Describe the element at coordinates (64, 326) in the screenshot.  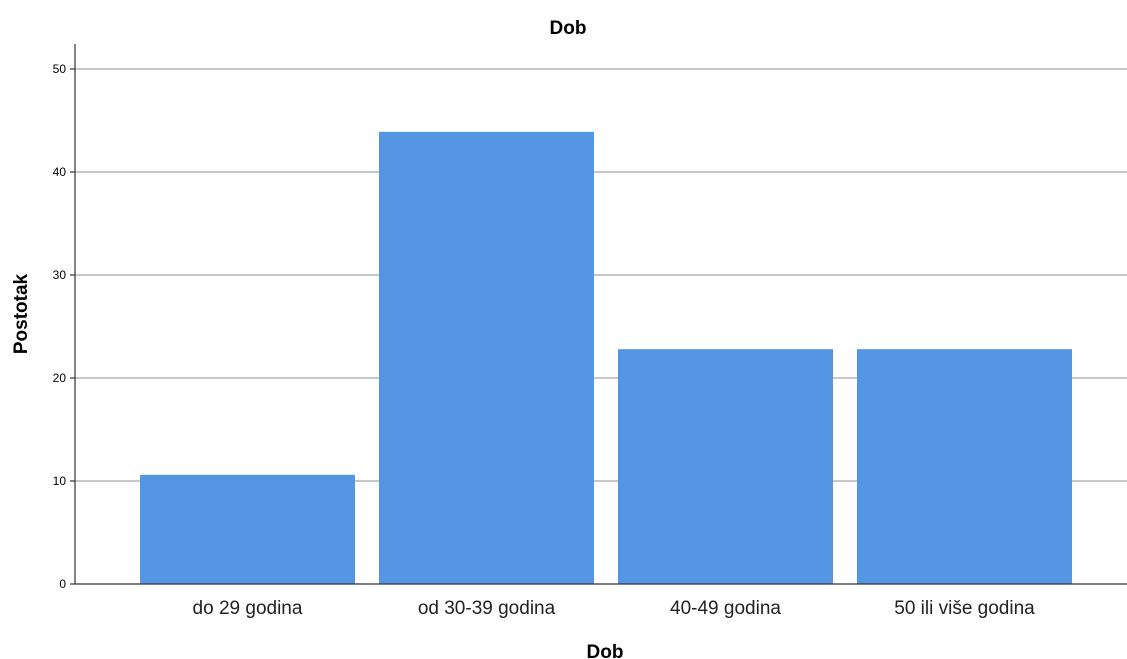
I see `y-ticks: 0 10 20 30 40 50` at that location.